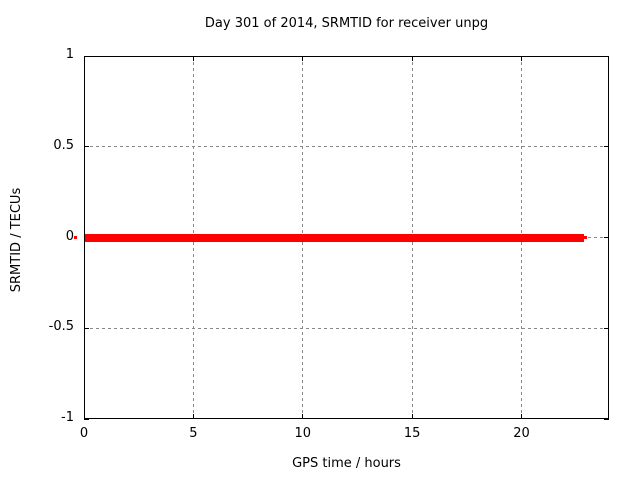 This screenshot has height=480, width=640. I want to click on x-tick-label: 20, so click(521, 433).